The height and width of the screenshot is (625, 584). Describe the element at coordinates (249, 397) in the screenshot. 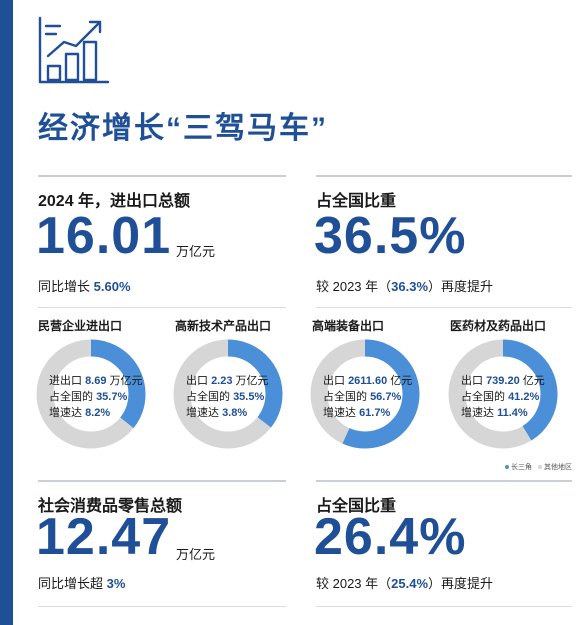

I see `stat-value: 35.5%` at that location.